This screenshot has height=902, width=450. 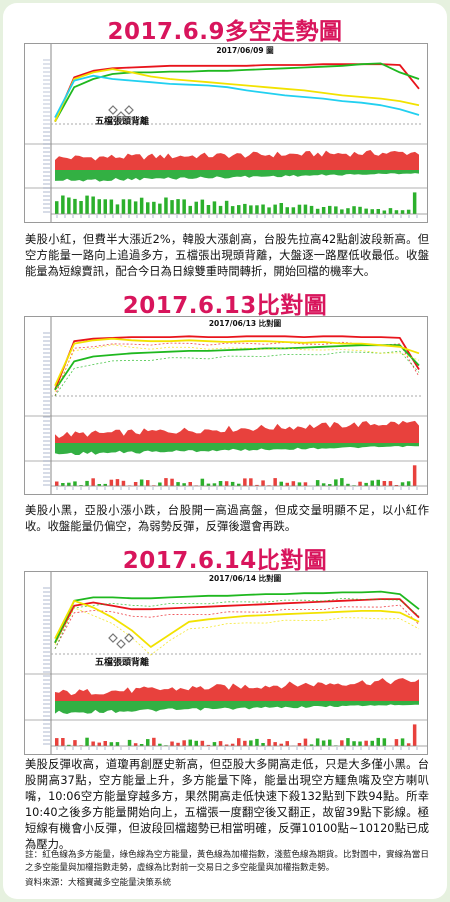 What do you see at coordinates (245, 323) in the screenshot?
I see `chart-date-label: 2017/06/13 比對圖` at bounding box center [245, 323].